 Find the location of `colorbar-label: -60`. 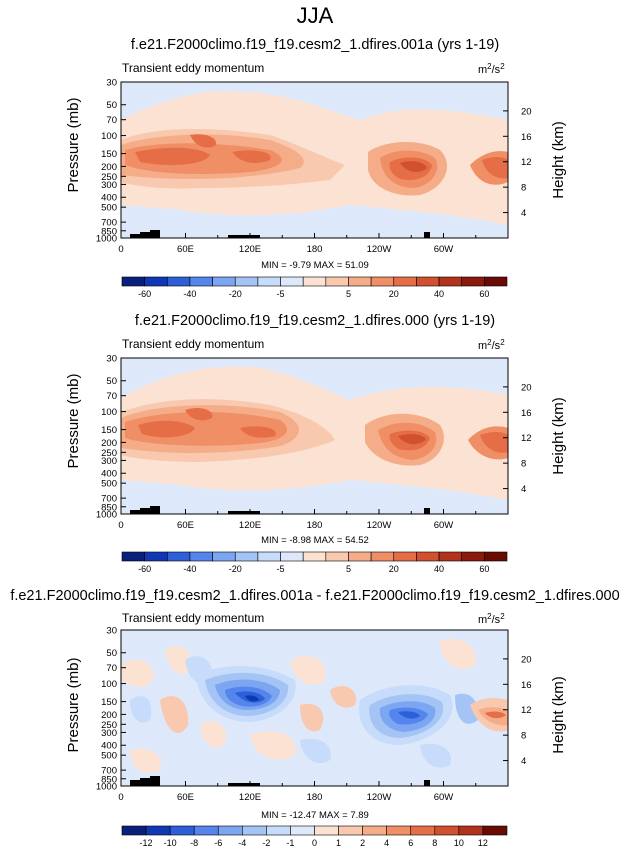

colorbar-label: -60 is located at coordinates (144, 569).